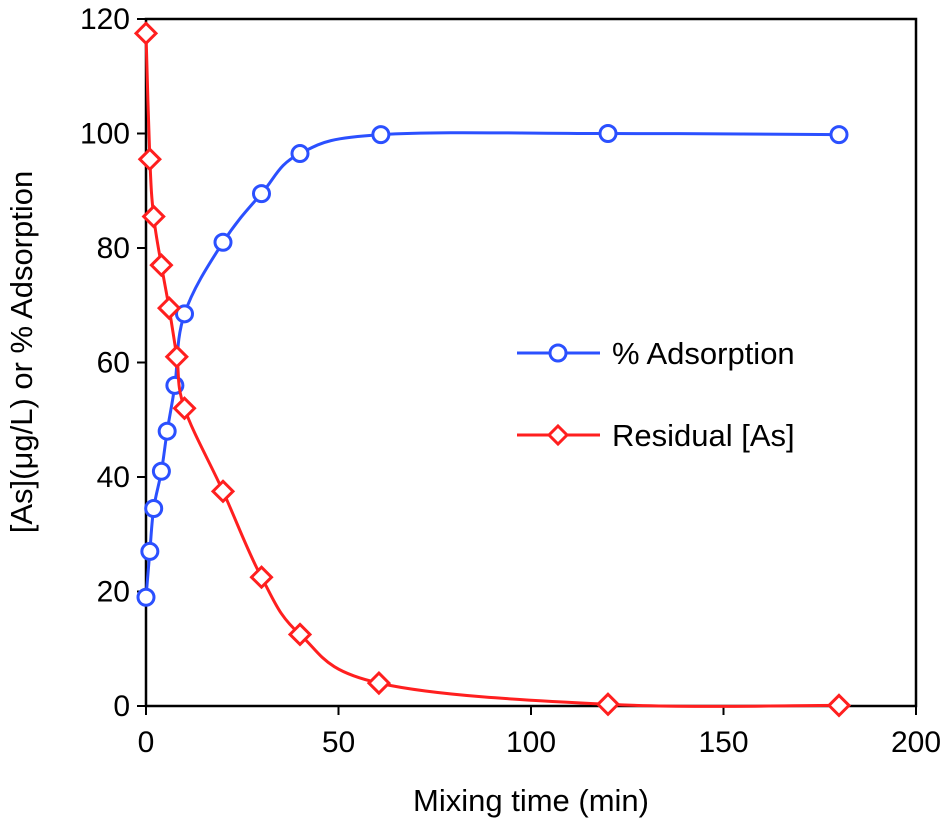  What do you see at coordinates (656, 394) in the screenshot?
I see `legend: % Adsorption Residual [As]` at bounding box center [656, 394].